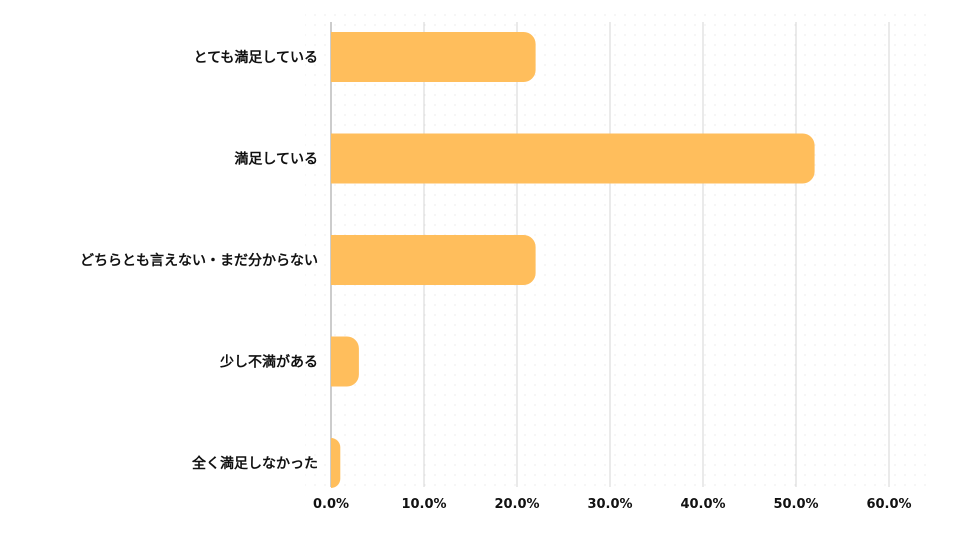 The width and height of the screenshot is (960, 540). What do you see at coordinates (423, 504) in the screenshot?
I see `x-tick-label: 10.0%` at bounding box center [423, 504].